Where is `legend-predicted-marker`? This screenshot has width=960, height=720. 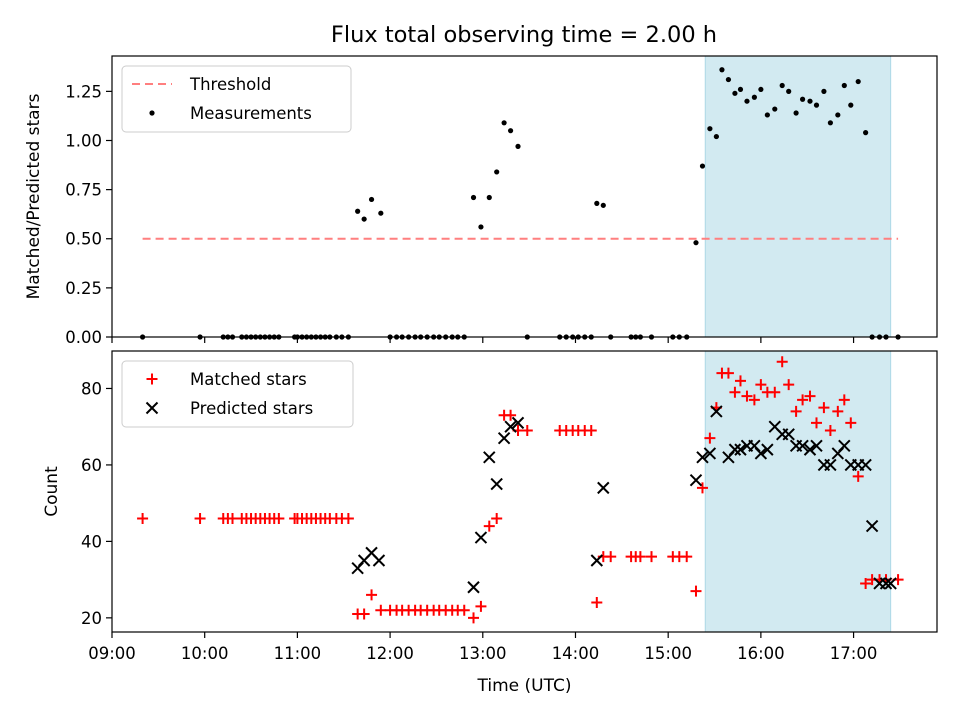
legend-predicted-marker is located at coordinates (152, 408).